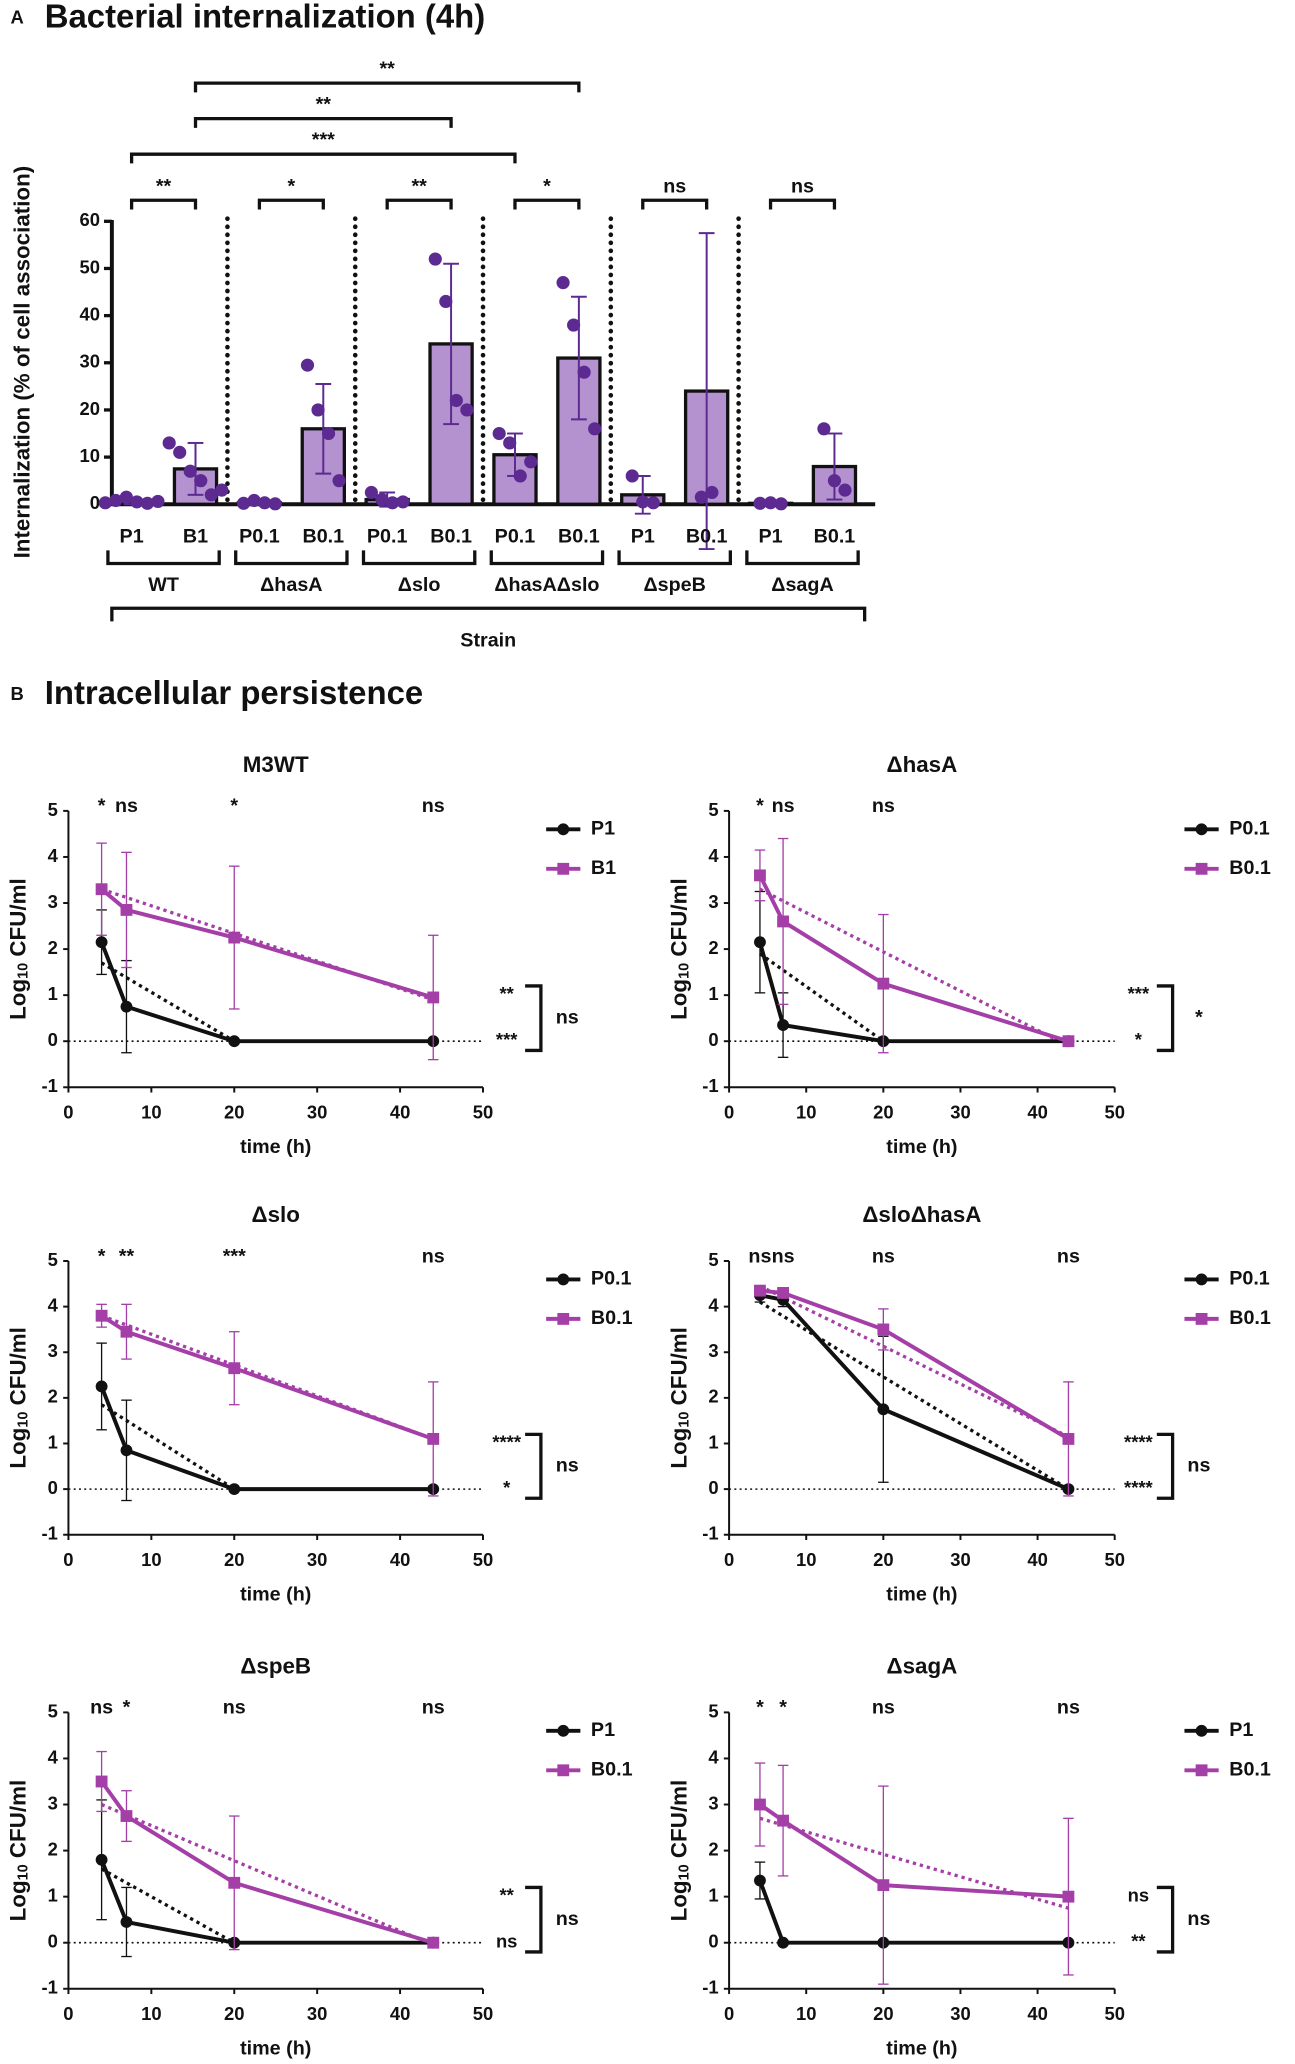 This screenshot has height=2064, width=1295. Describe the element at coordinates (506, 1941) in the screenshot. I see `end-label: ns` at that location.